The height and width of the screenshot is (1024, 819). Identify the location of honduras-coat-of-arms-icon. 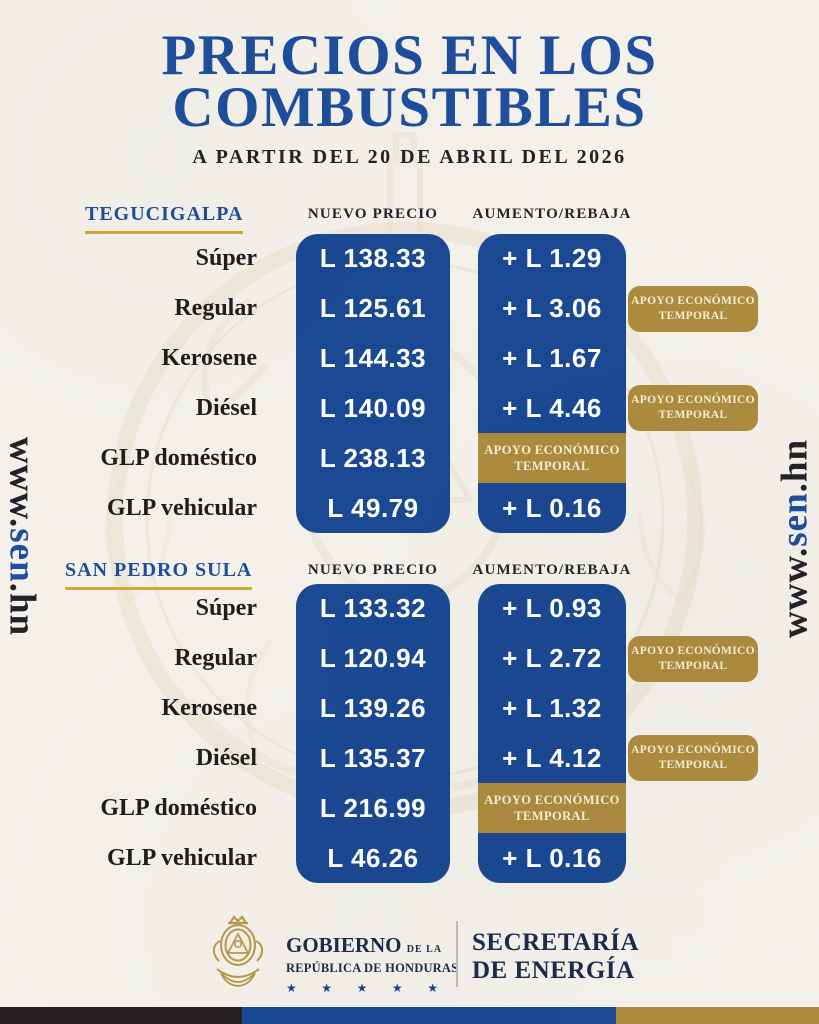
(238, 951).